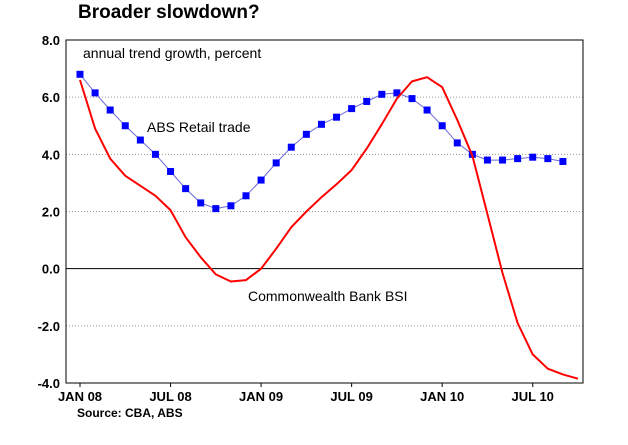 The image size is (628, 445). I want to click on y-tick-label: -2.0, so click(49, 326).